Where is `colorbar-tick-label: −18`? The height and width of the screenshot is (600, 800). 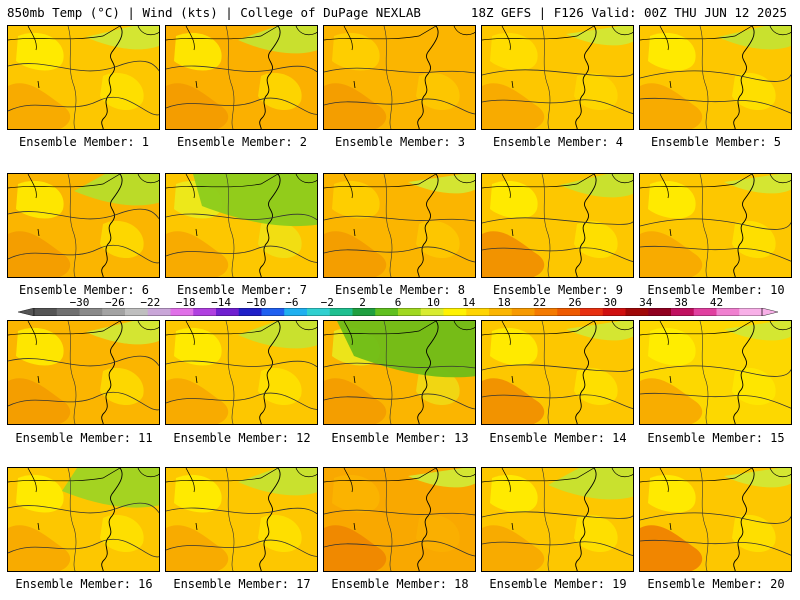 colorbar-tick-label: −18 is located at coordinates (185, 302).